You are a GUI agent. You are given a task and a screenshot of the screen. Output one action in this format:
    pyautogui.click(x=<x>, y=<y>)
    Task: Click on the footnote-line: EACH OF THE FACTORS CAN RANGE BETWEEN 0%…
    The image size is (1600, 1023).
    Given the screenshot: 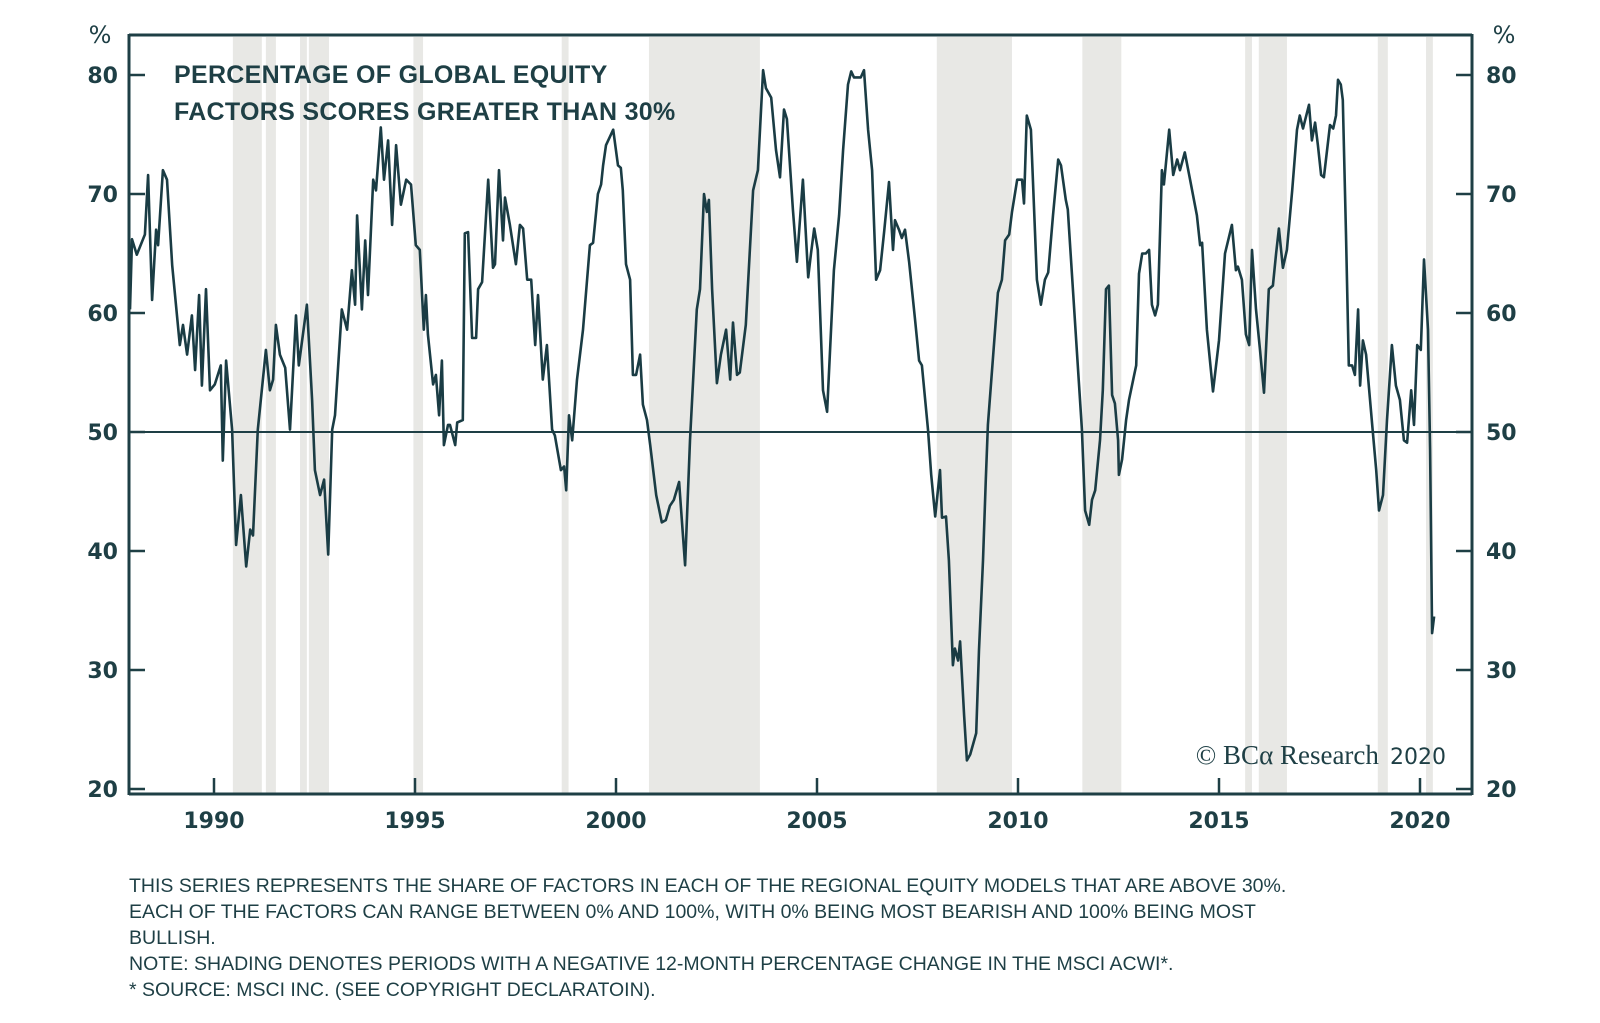 What is the action you would take?
    pyautogui.click(x=692, y=912)
    